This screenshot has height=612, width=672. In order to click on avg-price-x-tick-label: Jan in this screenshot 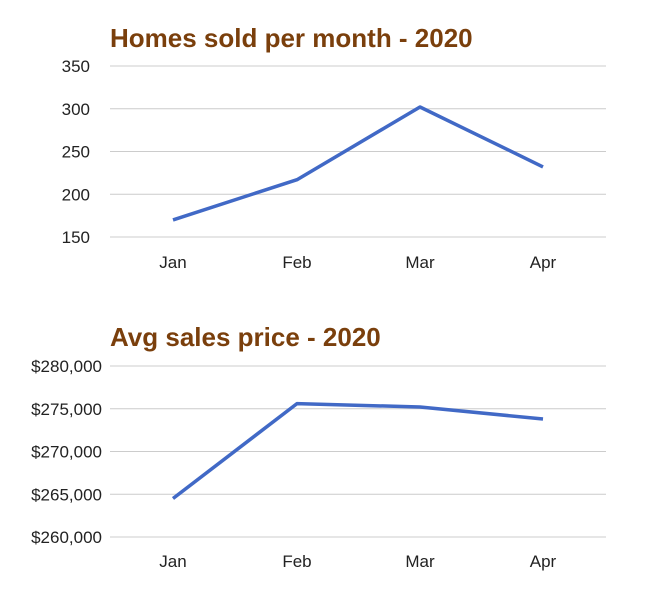, I will do `click(172, 561)`.